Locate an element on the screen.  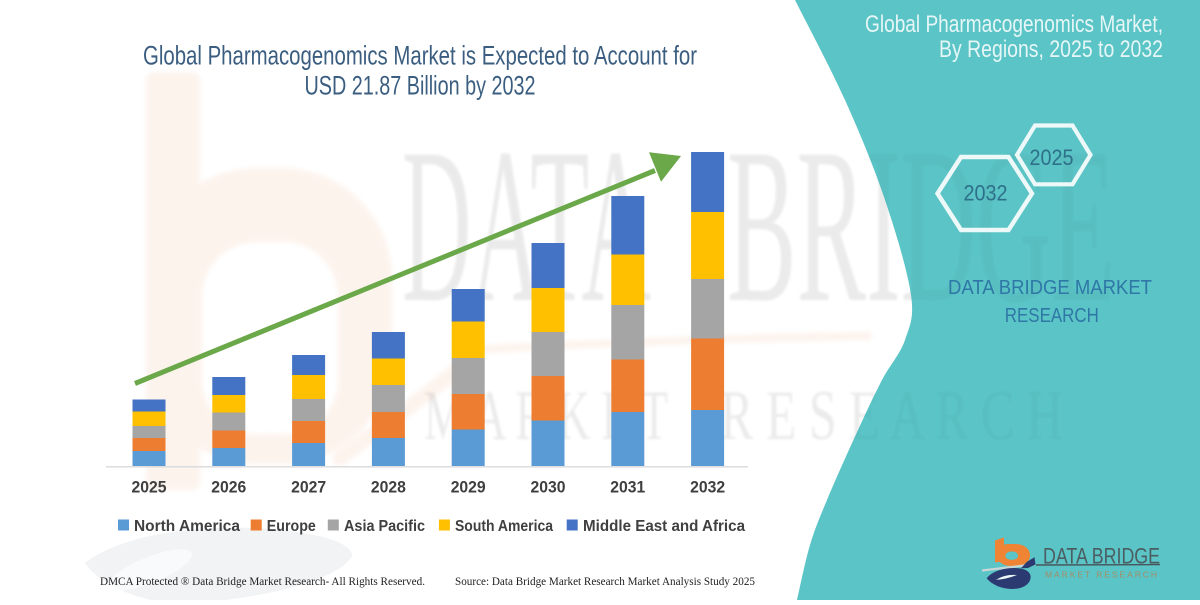
svg-text: South America is located at coordinates (504, 526).